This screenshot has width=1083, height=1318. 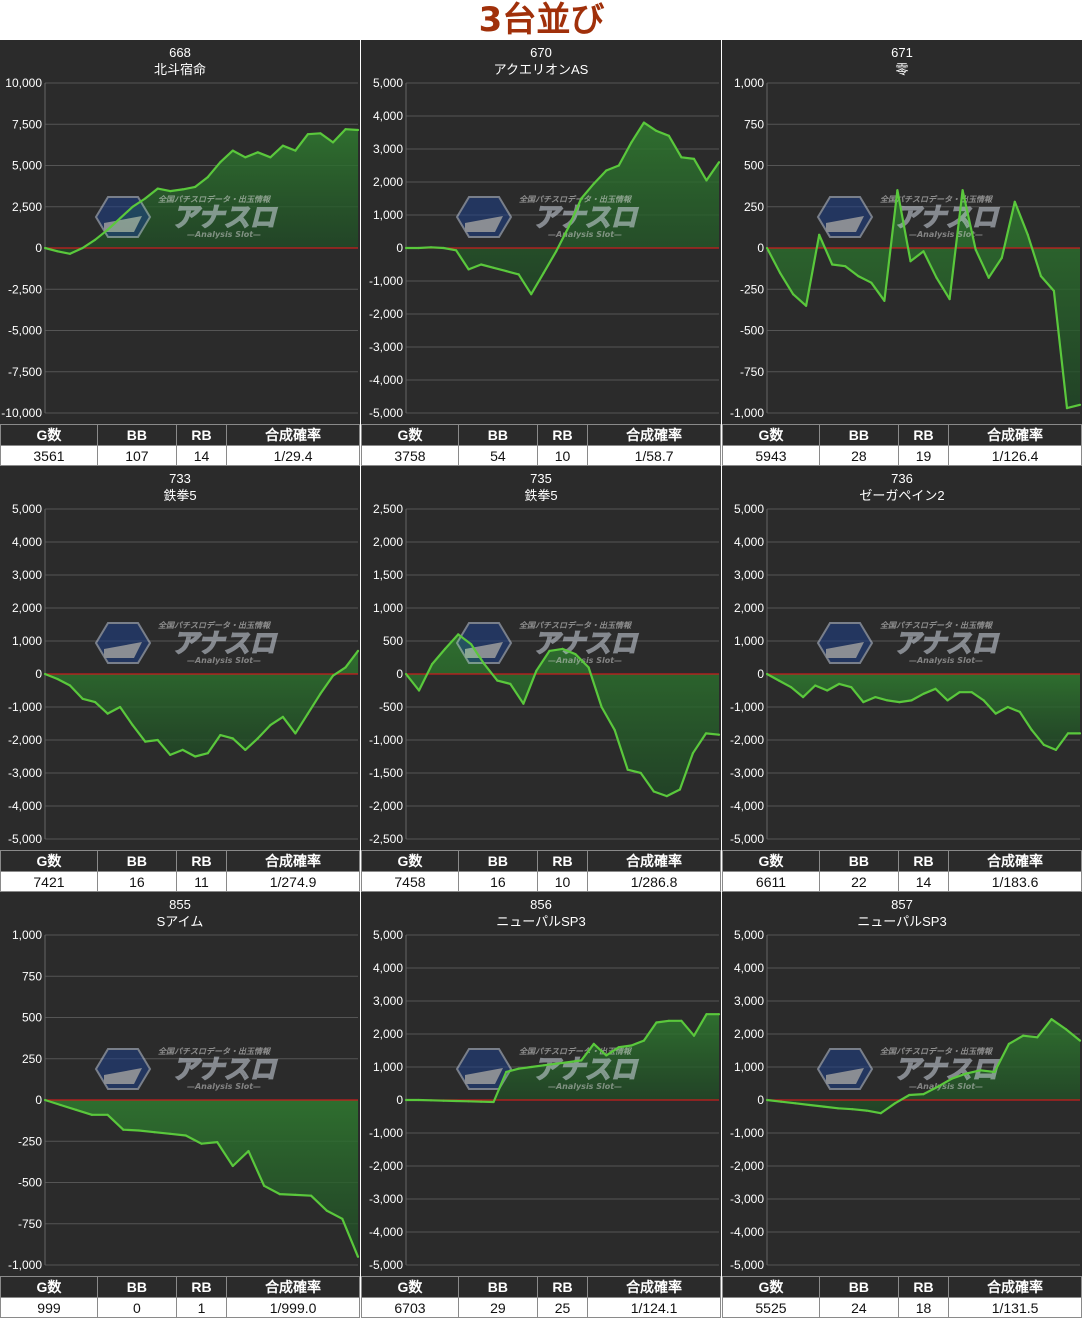 What do you see at coordinates (179, 495) in the screenshot?
I see `machine-model: 鉄拳5` at bounding box center [179, 495].